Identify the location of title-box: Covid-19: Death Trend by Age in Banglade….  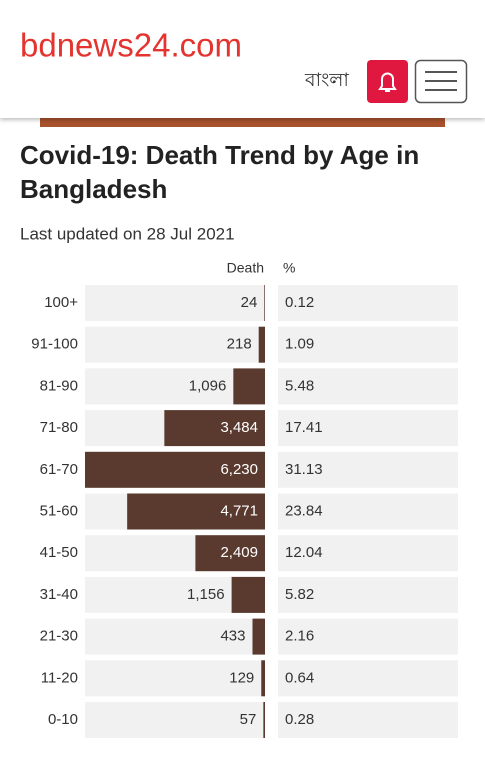
(220, 172).